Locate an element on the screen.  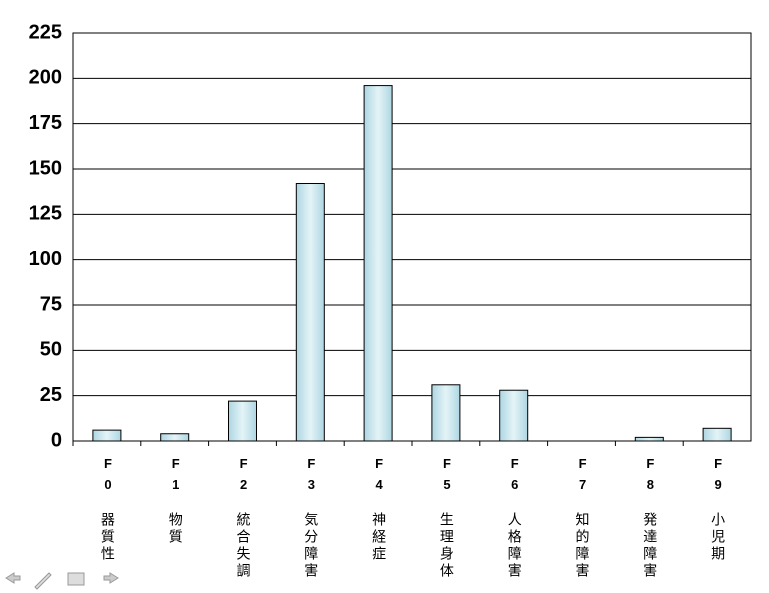
pen-button is located at coordinates (43, 581).